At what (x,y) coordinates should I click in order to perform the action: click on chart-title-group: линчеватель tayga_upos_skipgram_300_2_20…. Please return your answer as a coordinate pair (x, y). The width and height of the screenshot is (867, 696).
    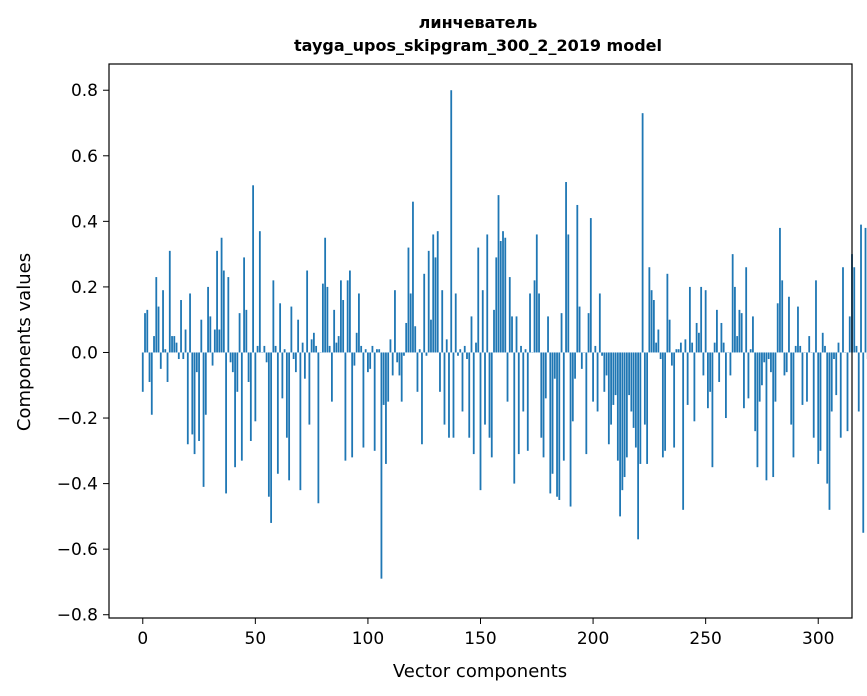
    Looking at the image, I should click on (478, 34).